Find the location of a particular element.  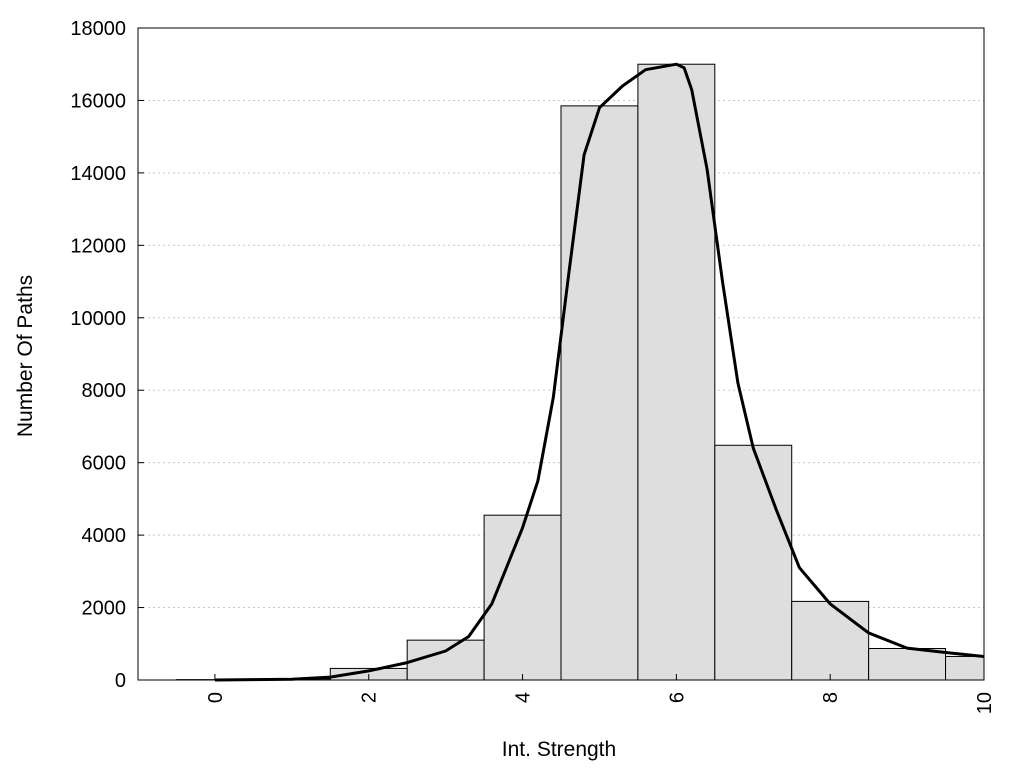

x-tick-label-6: 6 is located at coordinates (677, 697).